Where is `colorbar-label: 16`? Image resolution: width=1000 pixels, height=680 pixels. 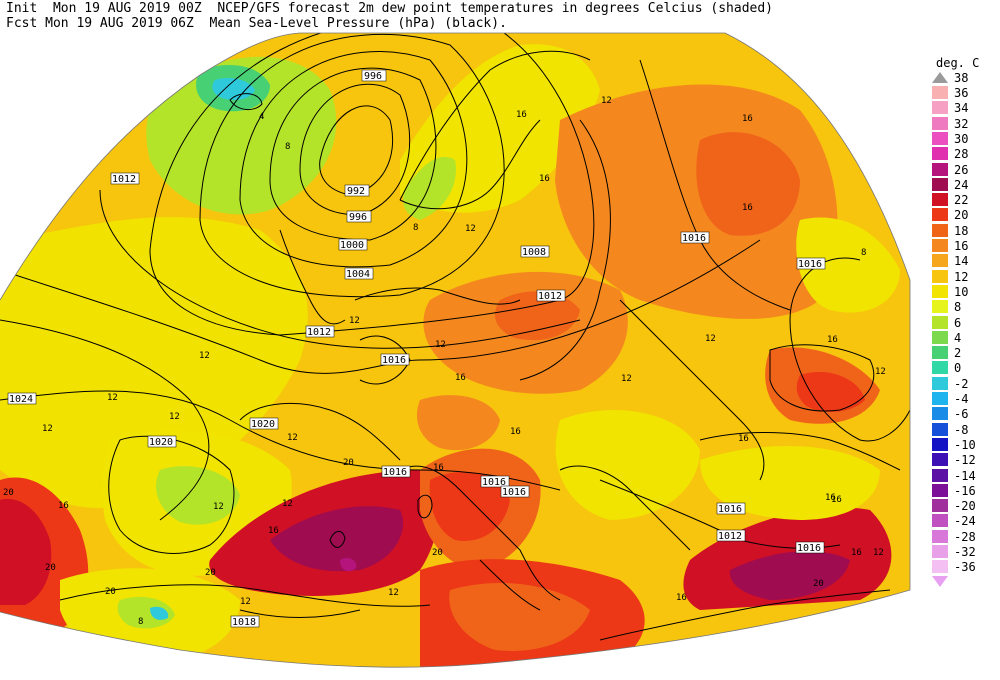
colorbar-label: 16 is located at coordinates (961, 246).